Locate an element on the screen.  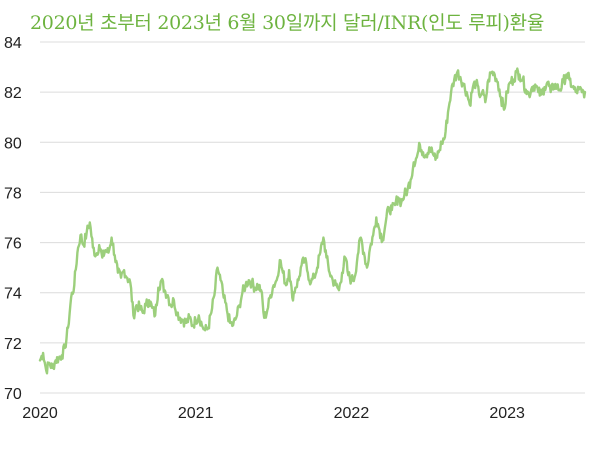
y-tick-label: 72 is located at coordinates (13, 344).